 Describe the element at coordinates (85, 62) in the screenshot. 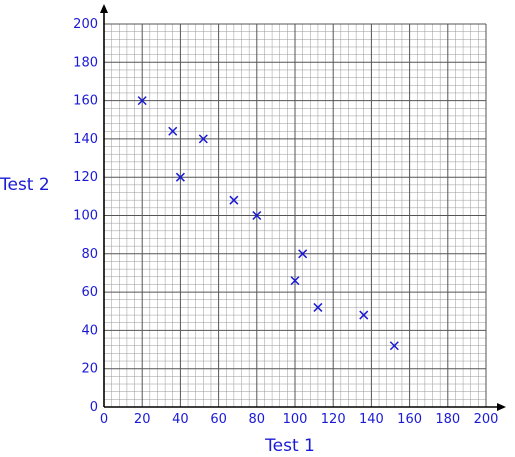

I see `y-tick-label: 180` at that location.